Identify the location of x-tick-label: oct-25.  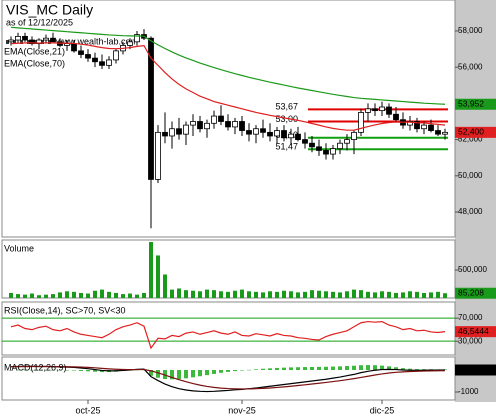
(87, 410).